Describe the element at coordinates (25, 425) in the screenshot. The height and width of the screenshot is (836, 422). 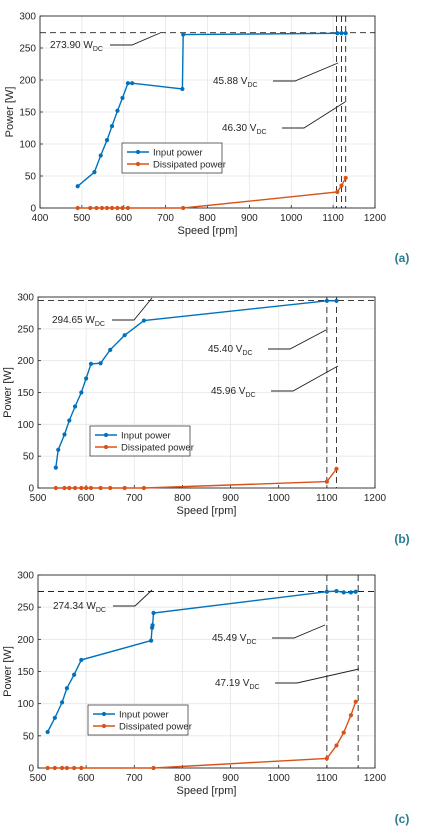
I see `y-tick-label: 100` at that location.